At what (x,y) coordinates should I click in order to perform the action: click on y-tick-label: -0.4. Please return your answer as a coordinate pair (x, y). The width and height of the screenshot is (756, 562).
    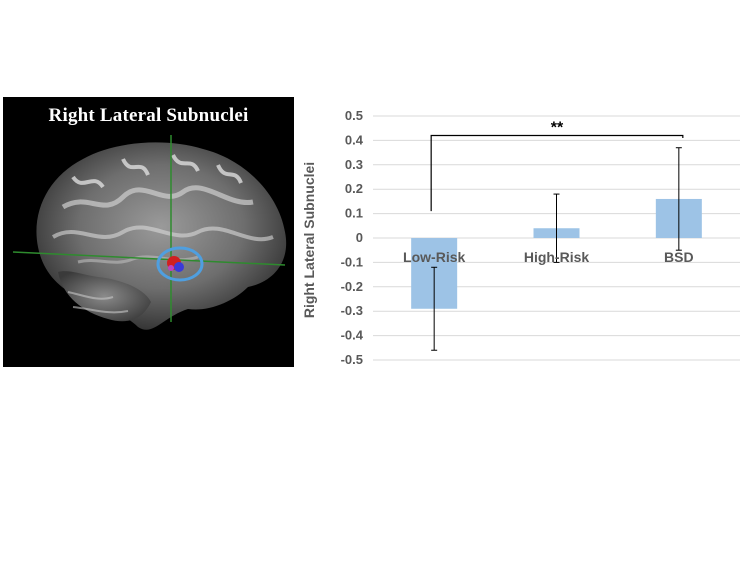
    Looking at the image, I should click on (352, 335).